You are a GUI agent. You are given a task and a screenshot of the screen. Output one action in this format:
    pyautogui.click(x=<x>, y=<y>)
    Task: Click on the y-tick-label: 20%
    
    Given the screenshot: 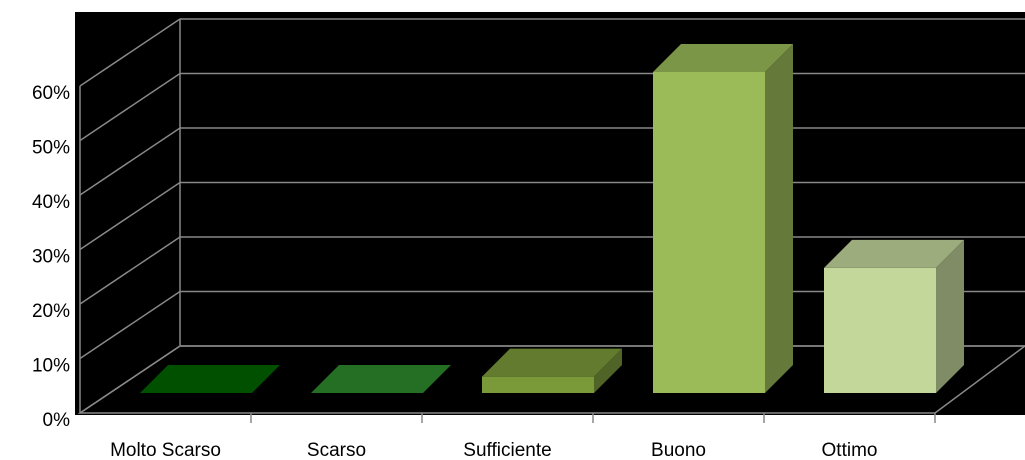 What is the action you would take?
    pyautogui.click(x=51, y=311)
    